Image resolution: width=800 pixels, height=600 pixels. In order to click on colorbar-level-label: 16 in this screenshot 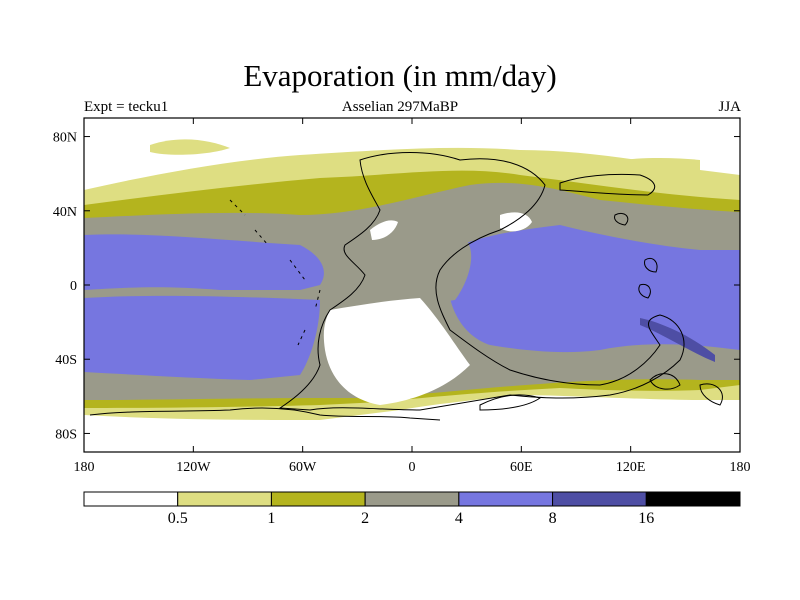, I will do `click(646, 518)`.